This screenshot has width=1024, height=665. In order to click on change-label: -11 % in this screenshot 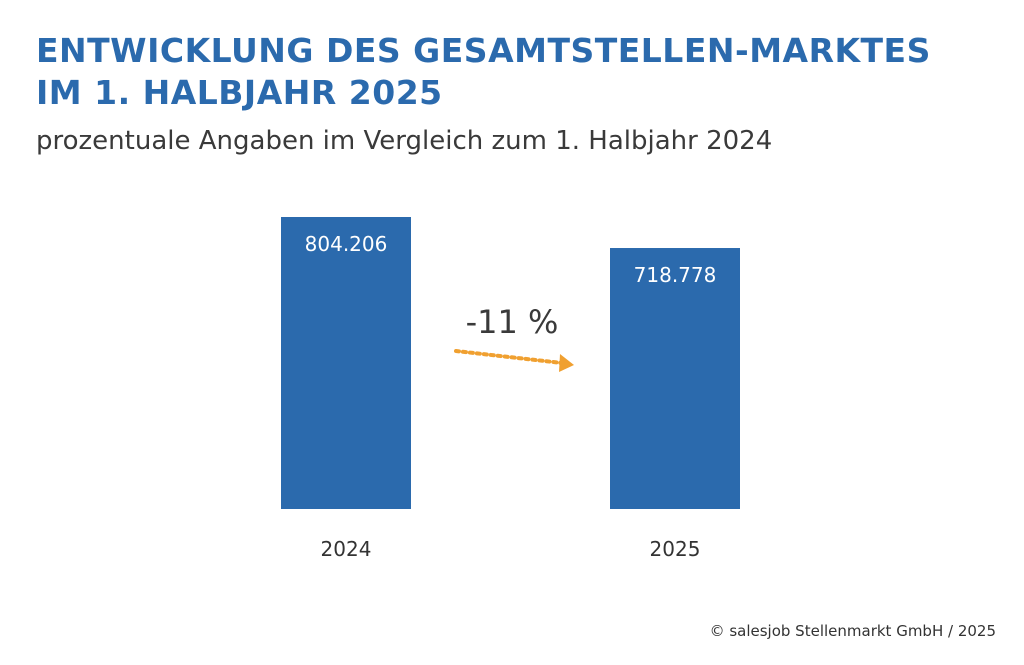, I will do `click(512, 322)`.